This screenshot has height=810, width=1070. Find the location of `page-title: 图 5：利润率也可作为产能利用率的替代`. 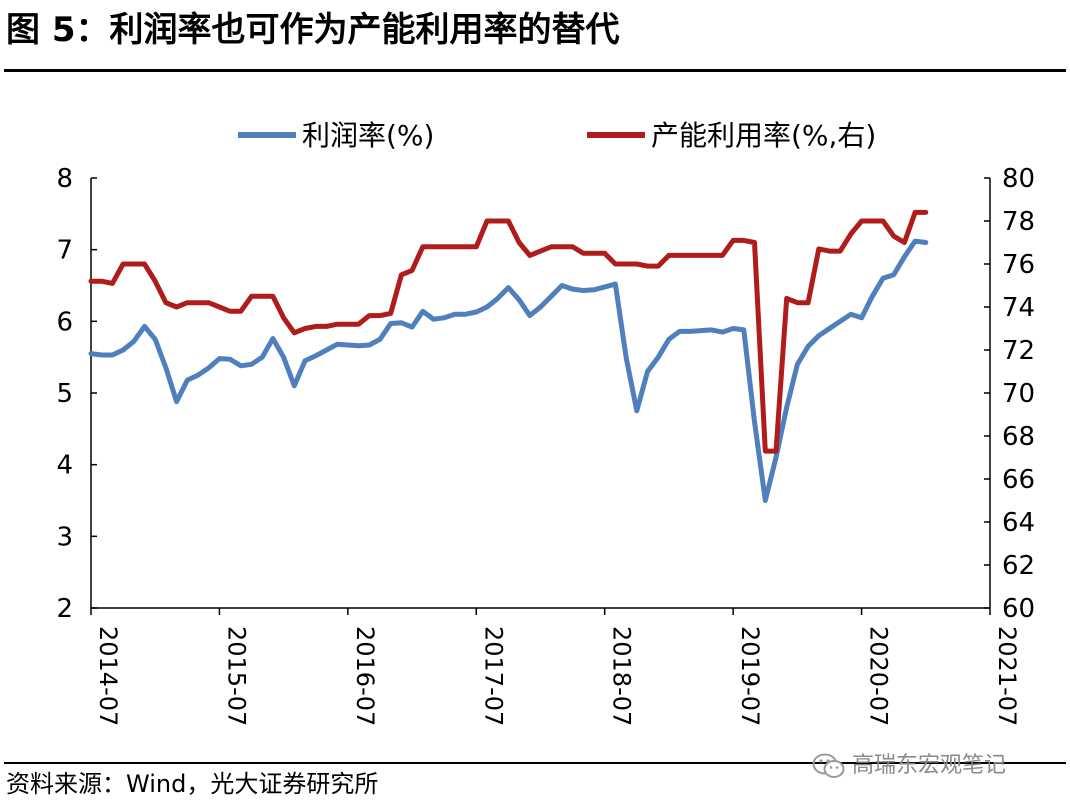

page-title: 图 5：利润率也可作为产能利用率的替代 is located at coordinates (313, 30).